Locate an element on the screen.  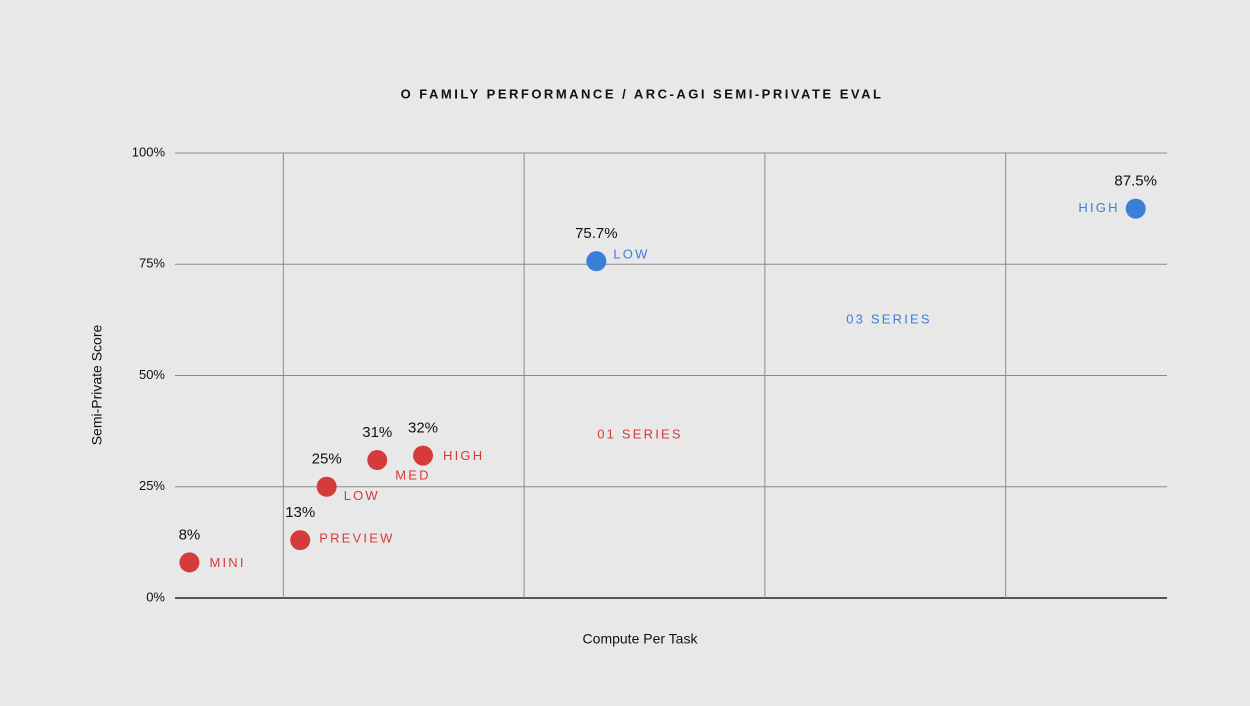
value-label: 25% is located at coordinates (327, 459).